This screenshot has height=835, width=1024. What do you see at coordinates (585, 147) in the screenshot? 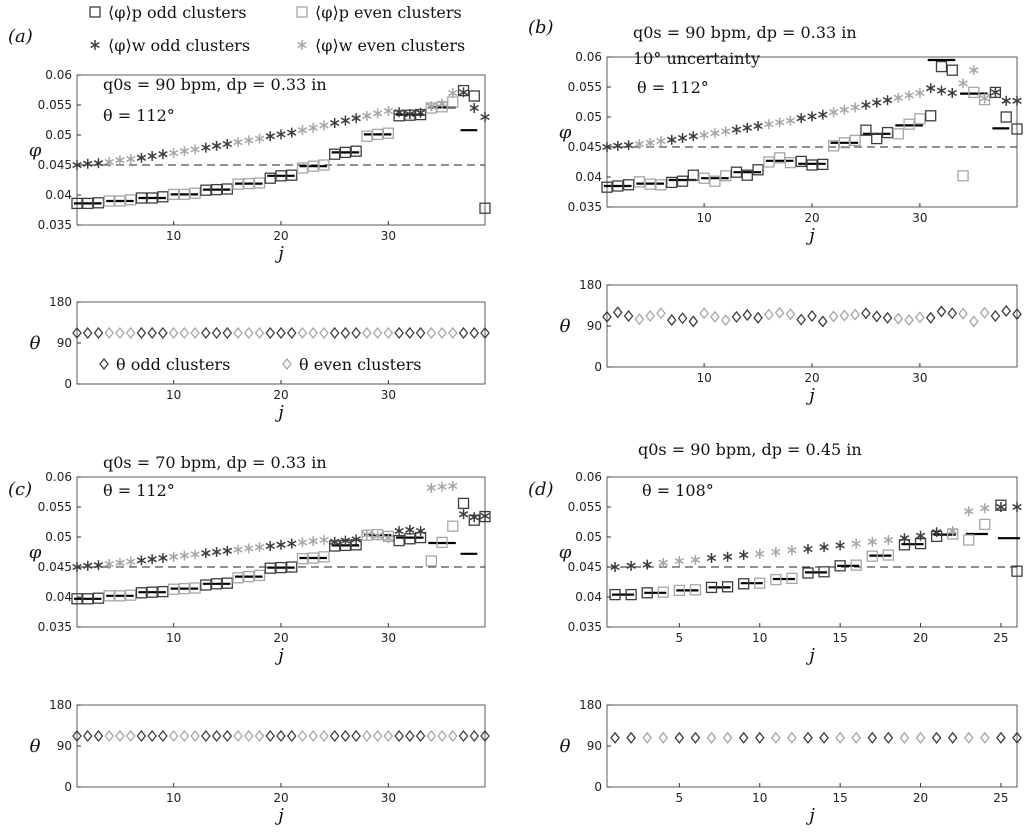
I see `y-tick-label: 0.045` at bounding box center [585, 147].